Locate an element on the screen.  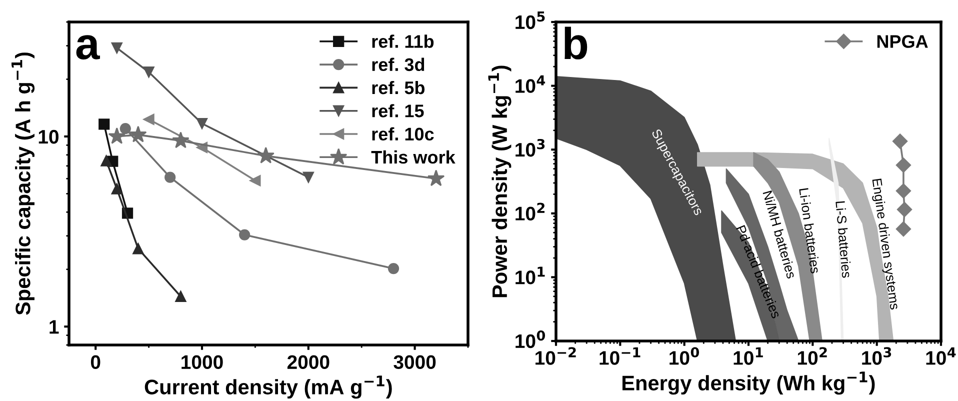
y-tick-label: 10$^{2}$ is located at coordinates (530, 211).